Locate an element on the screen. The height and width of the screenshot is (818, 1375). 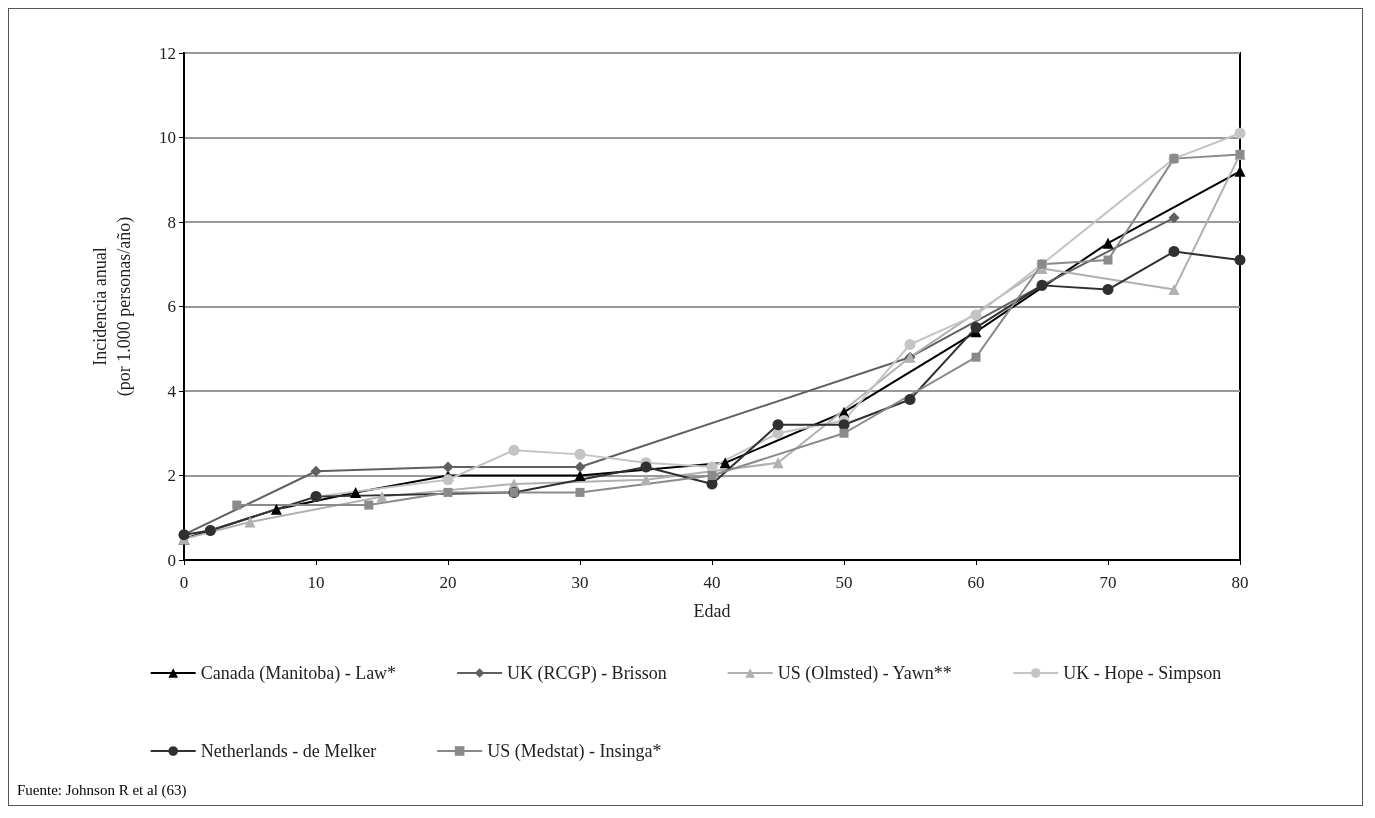
x-tick-label: 80 is located at coordinates (1240, 582).